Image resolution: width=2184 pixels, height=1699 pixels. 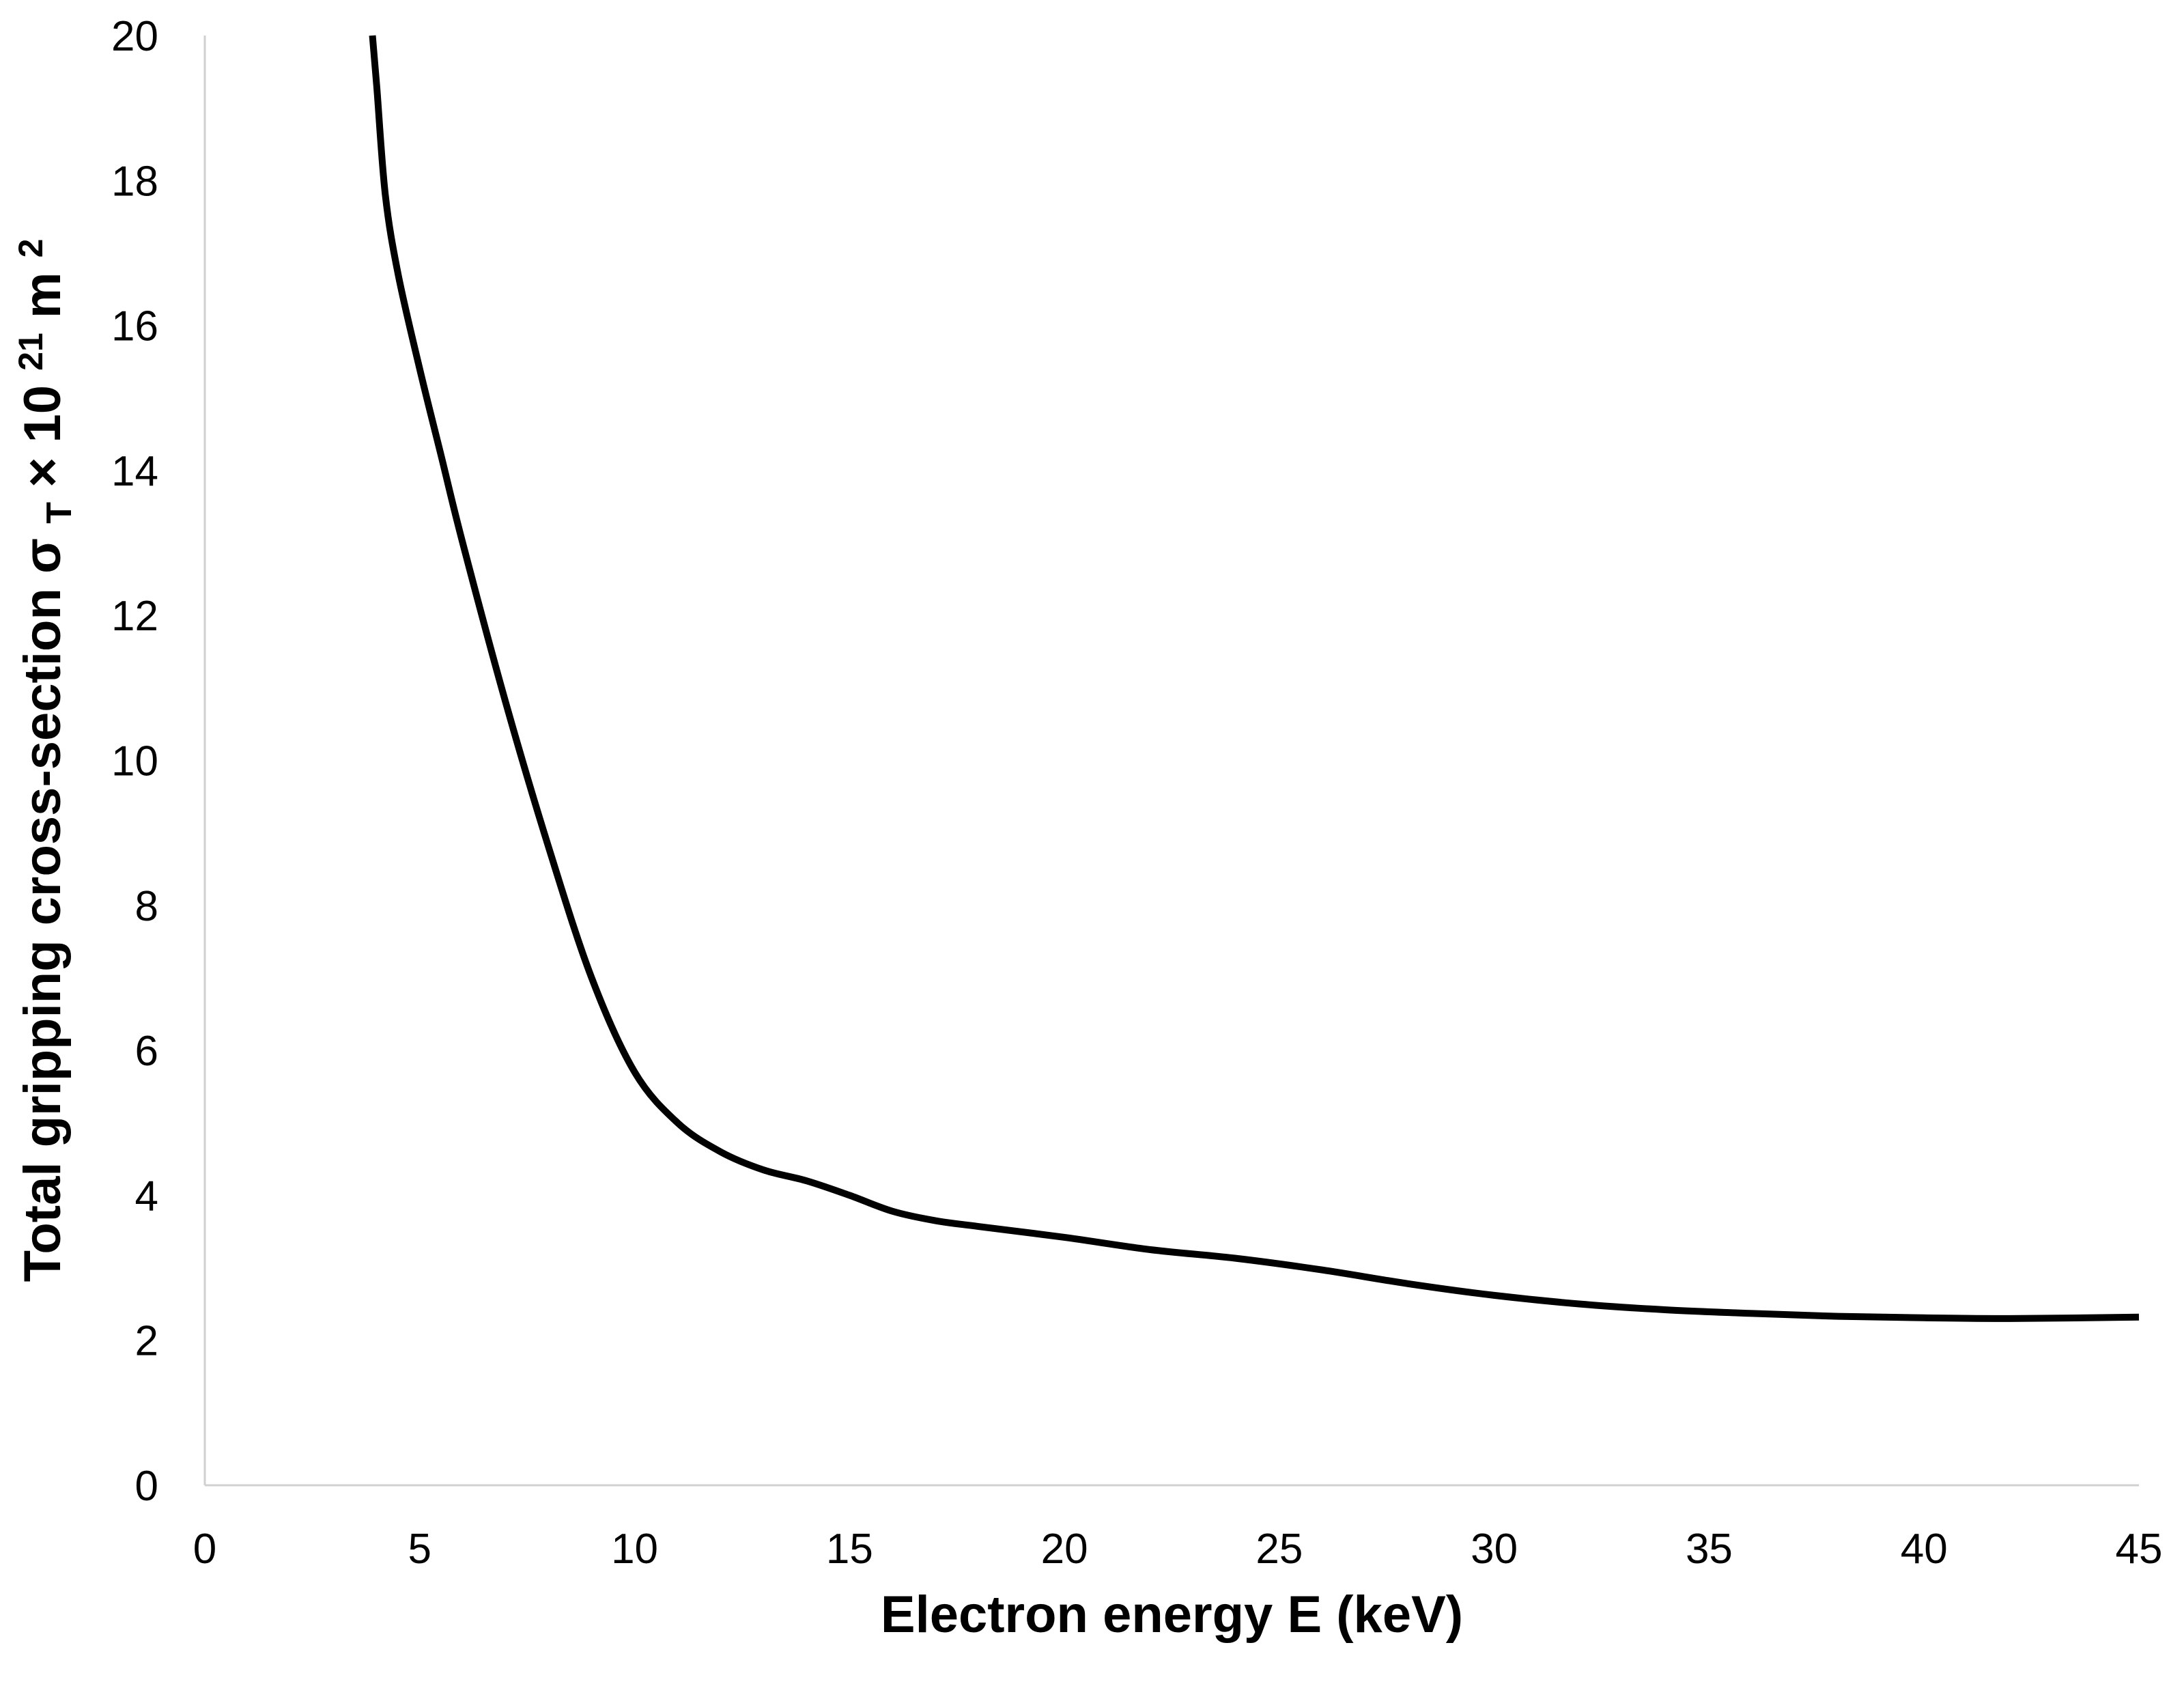 I want to click on y-axis-title-subscript: T, so click(x=59, y=513).